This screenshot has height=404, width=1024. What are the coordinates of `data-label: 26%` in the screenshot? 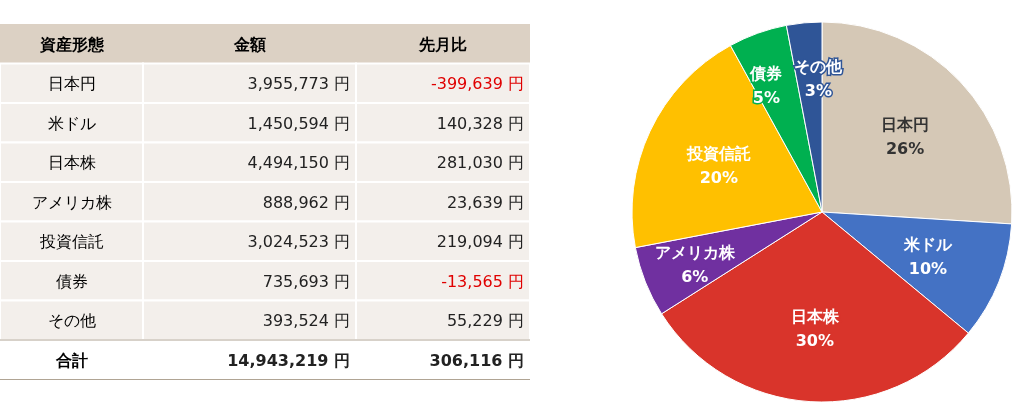 It's located at (905, 148).